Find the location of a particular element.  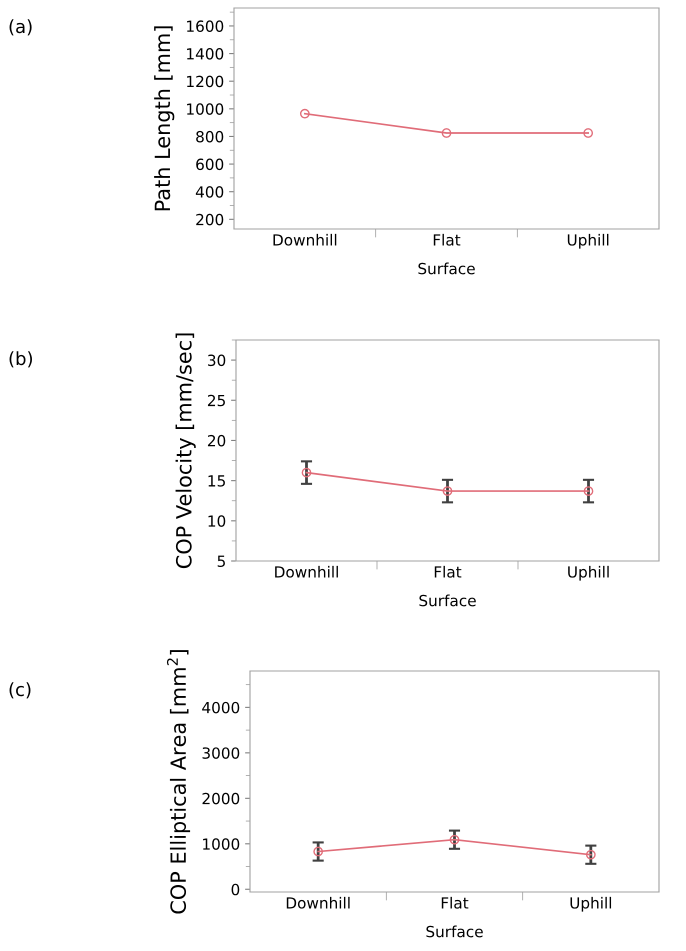

y-tick-label: 1200 is located at coordinates (205, 82).